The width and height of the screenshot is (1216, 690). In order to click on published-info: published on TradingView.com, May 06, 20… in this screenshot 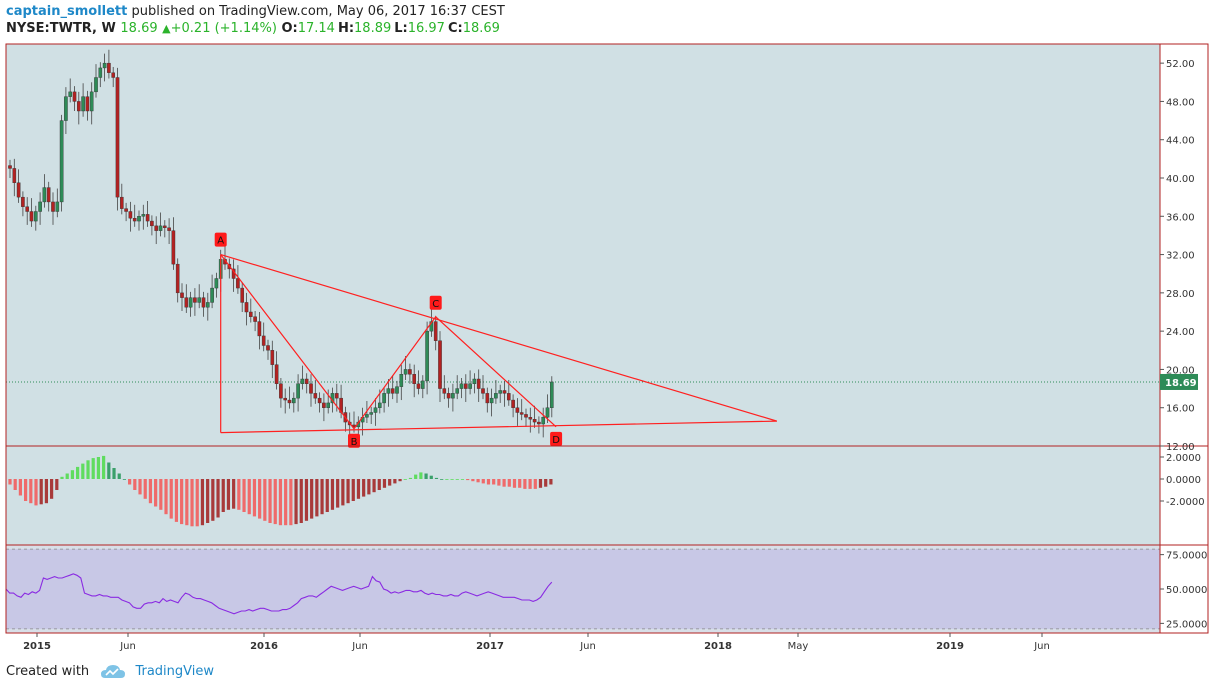, I will do `click(318, 11)`.